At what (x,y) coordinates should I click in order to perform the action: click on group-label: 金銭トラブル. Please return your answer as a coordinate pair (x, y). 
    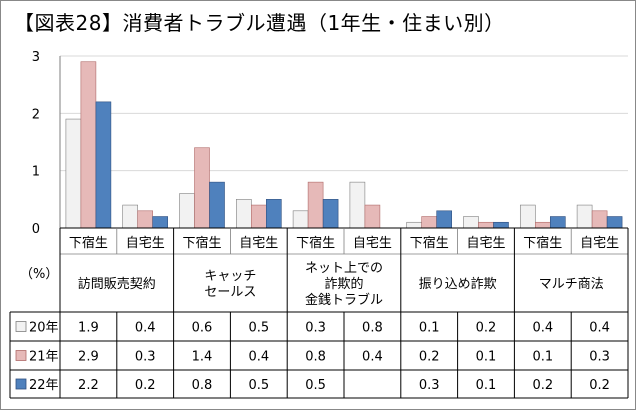
    Looking at the image, I should click on (344, 300).